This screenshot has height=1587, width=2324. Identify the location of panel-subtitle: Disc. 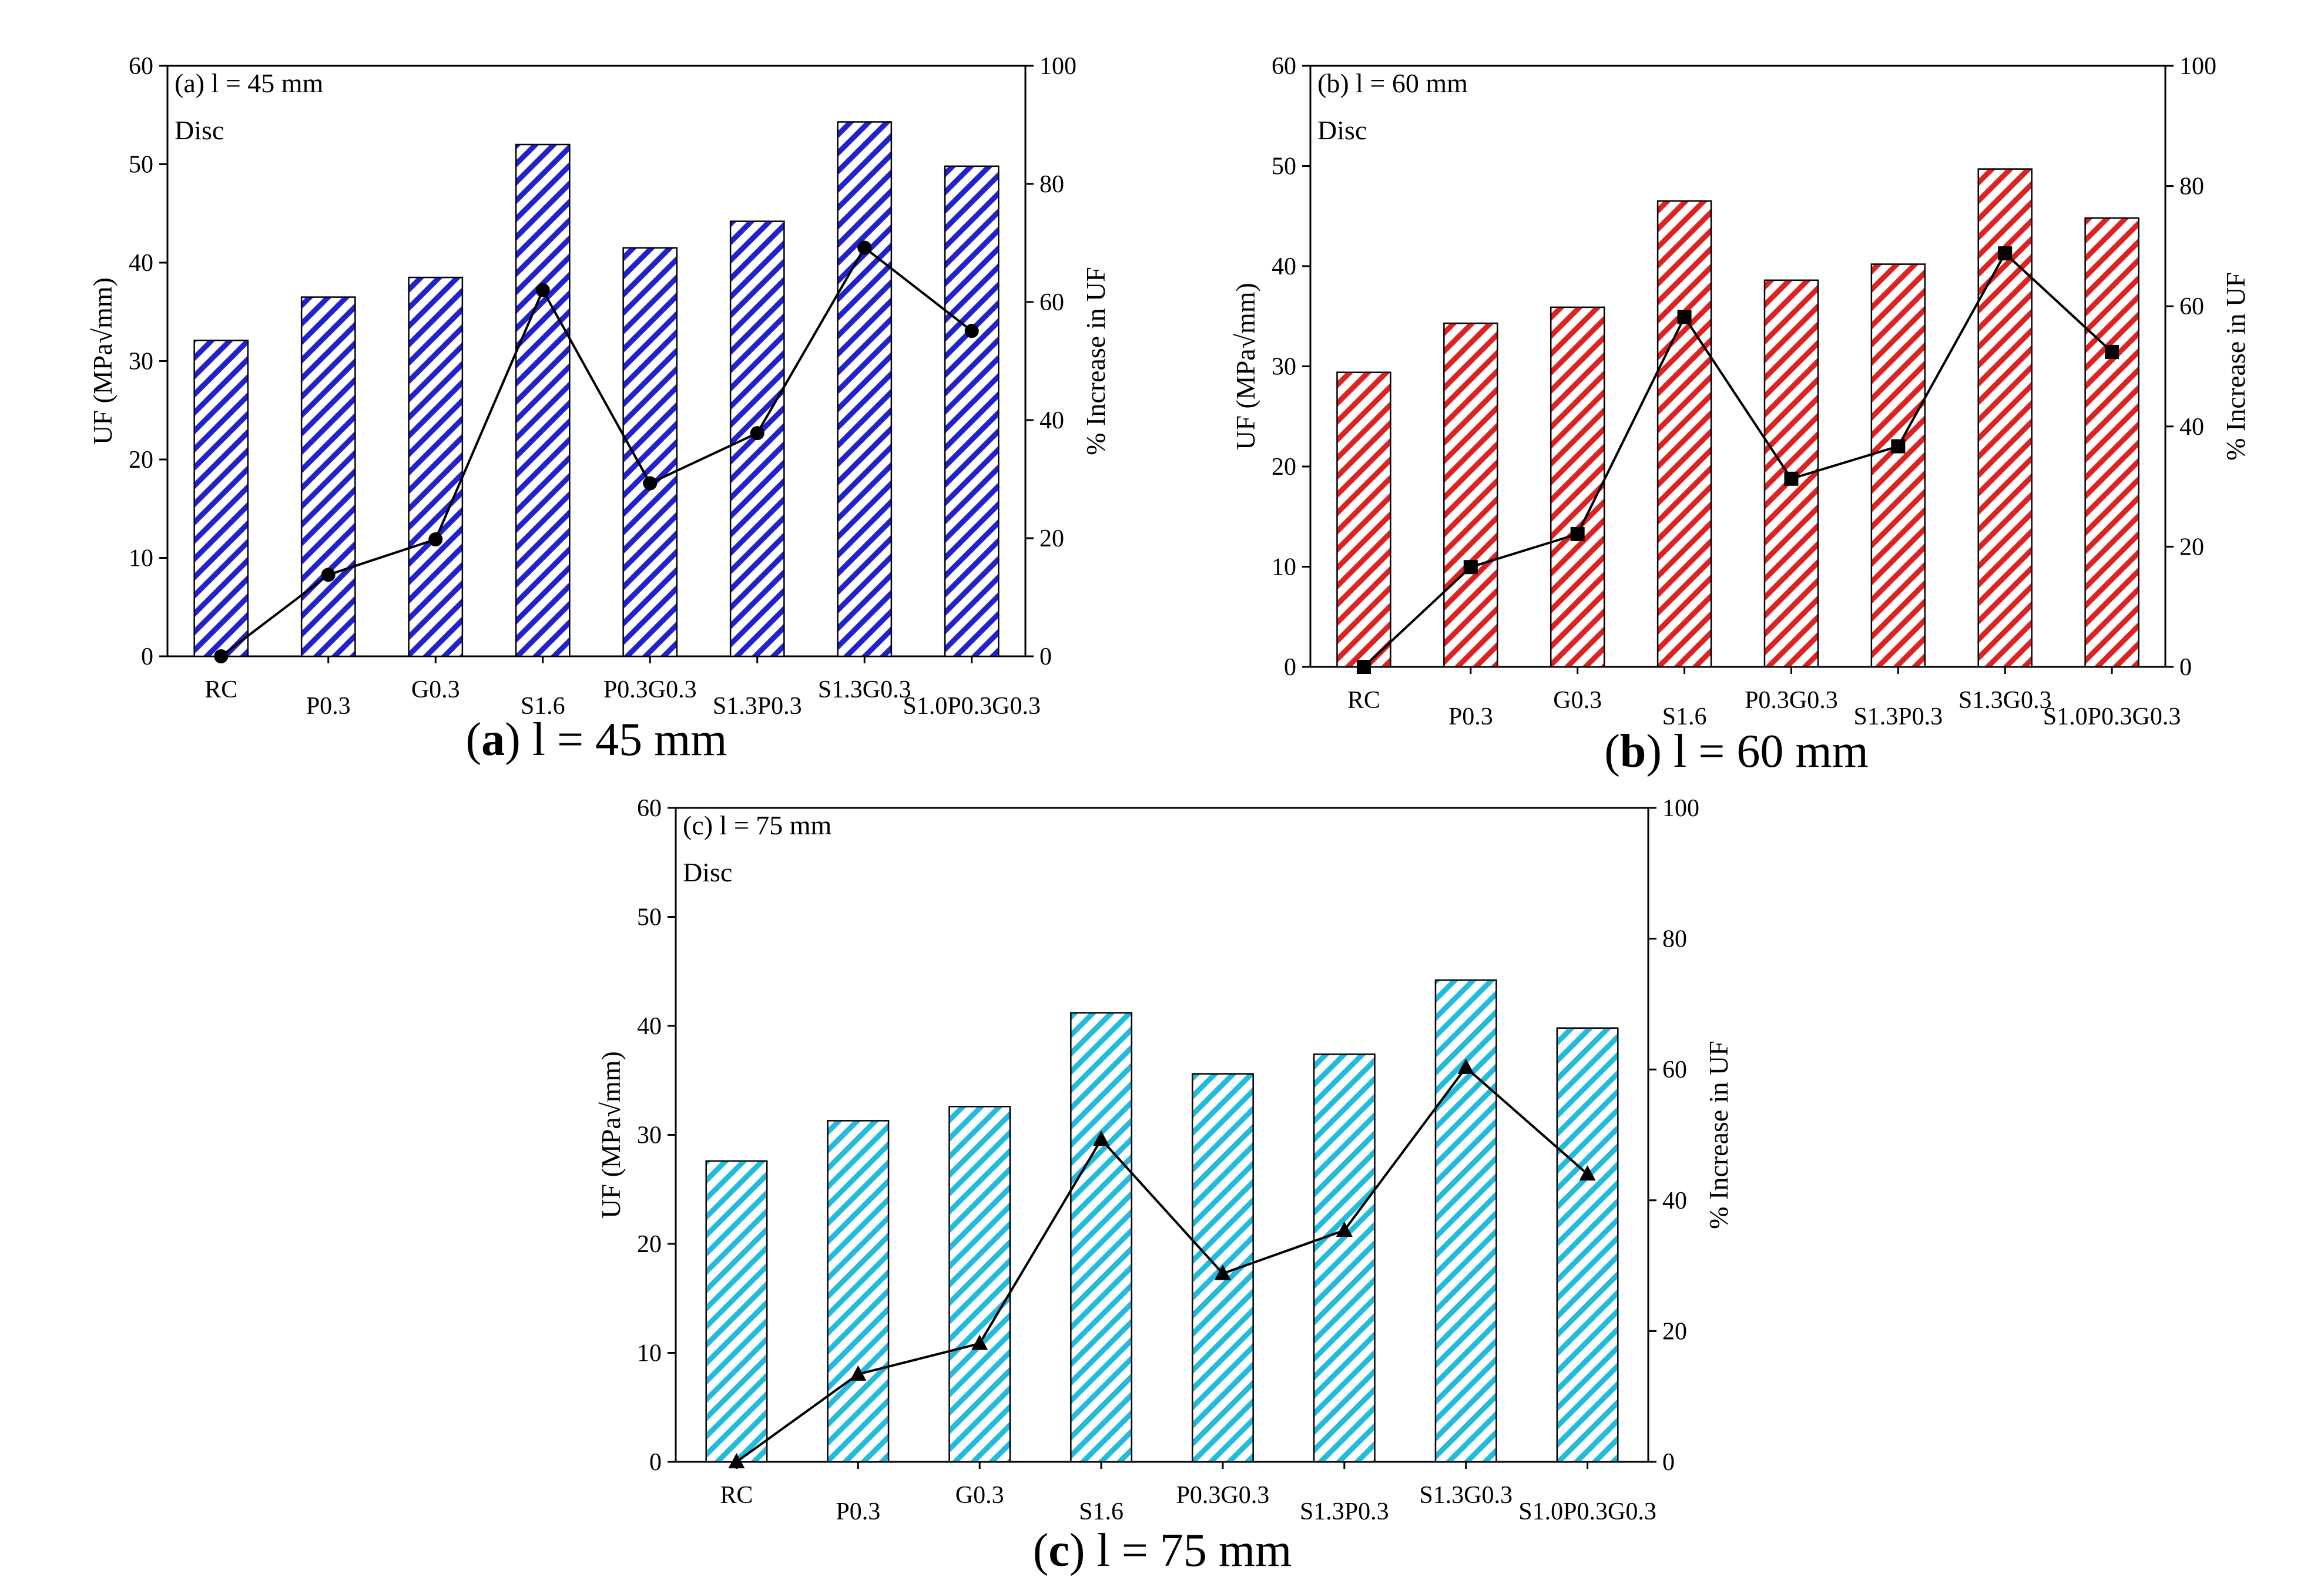
(1342, 130).